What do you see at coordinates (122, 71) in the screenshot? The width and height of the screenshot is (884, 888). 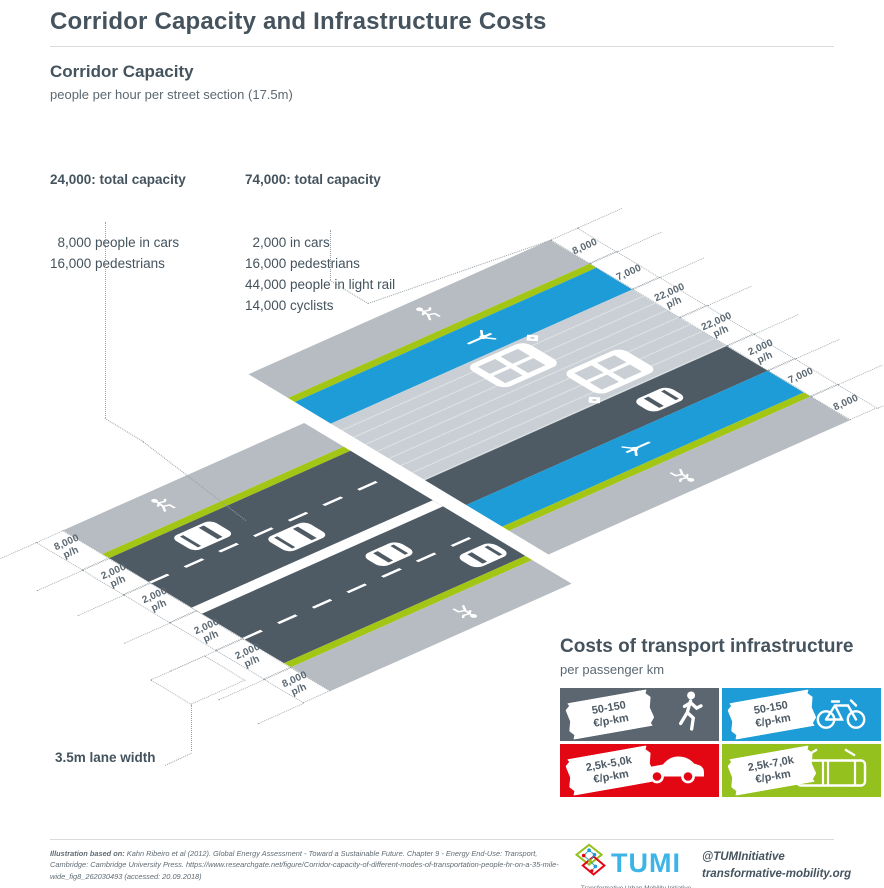 I see `corridor-capacity-heading: Corridor Capacity` at bounding box center [122, 71].